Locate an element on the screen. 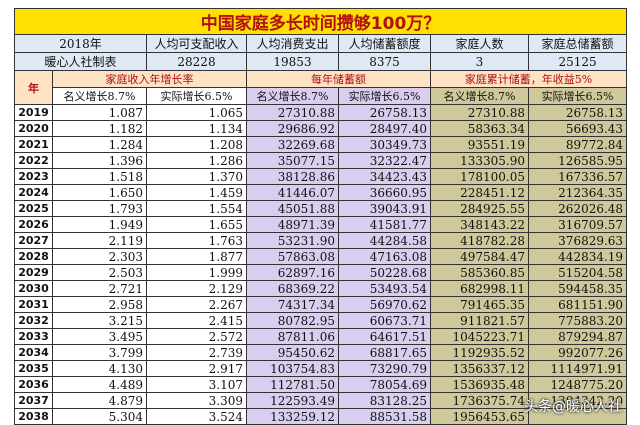  summary-value: 8375 is located at coordinates (384, 61).